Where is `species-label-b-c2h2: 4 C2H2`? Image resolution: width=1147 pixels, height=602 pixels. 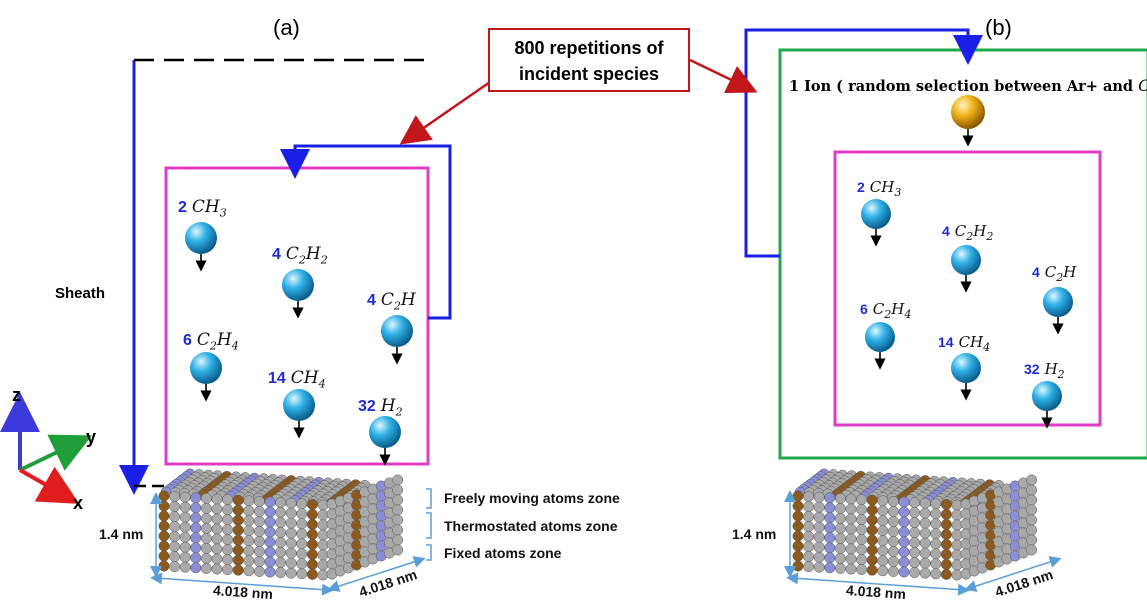
species-label-b-c2h2: 4 C2H2 is located at coordinates (968, 232).